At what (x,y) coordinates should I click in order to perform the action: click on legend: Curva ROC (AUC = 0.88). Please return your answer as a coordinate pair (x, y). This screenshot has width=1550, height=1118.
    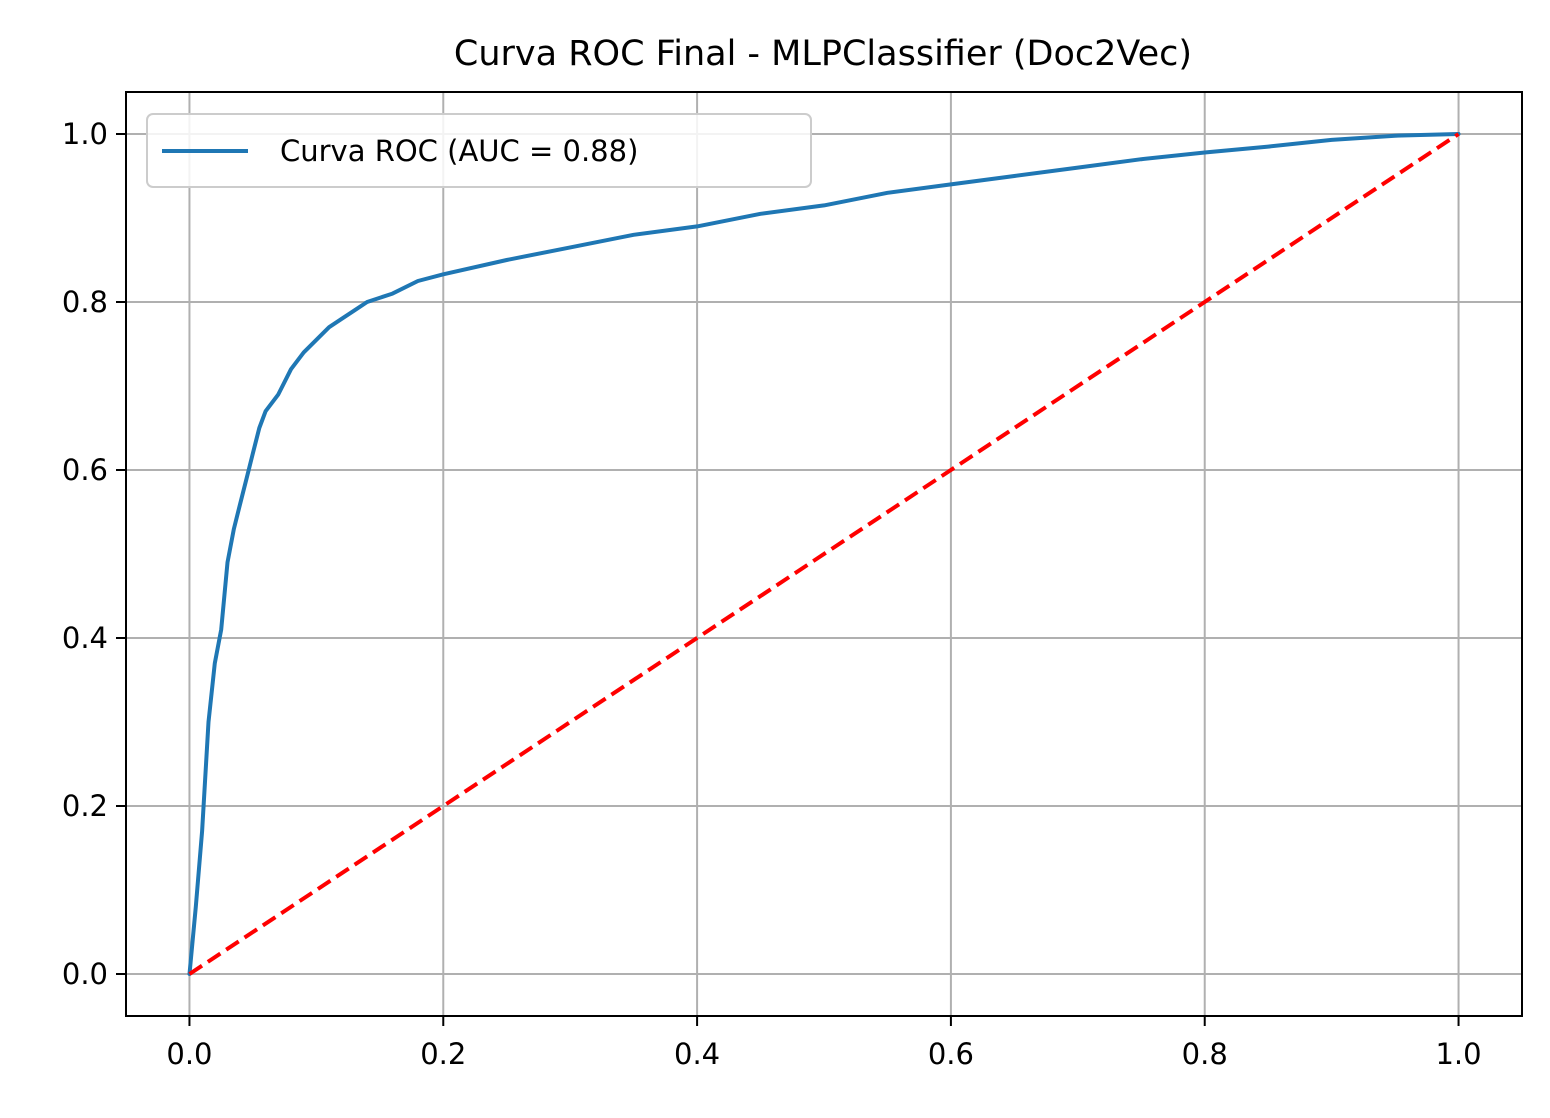
    Looking at the image, I should click on (479, 150).